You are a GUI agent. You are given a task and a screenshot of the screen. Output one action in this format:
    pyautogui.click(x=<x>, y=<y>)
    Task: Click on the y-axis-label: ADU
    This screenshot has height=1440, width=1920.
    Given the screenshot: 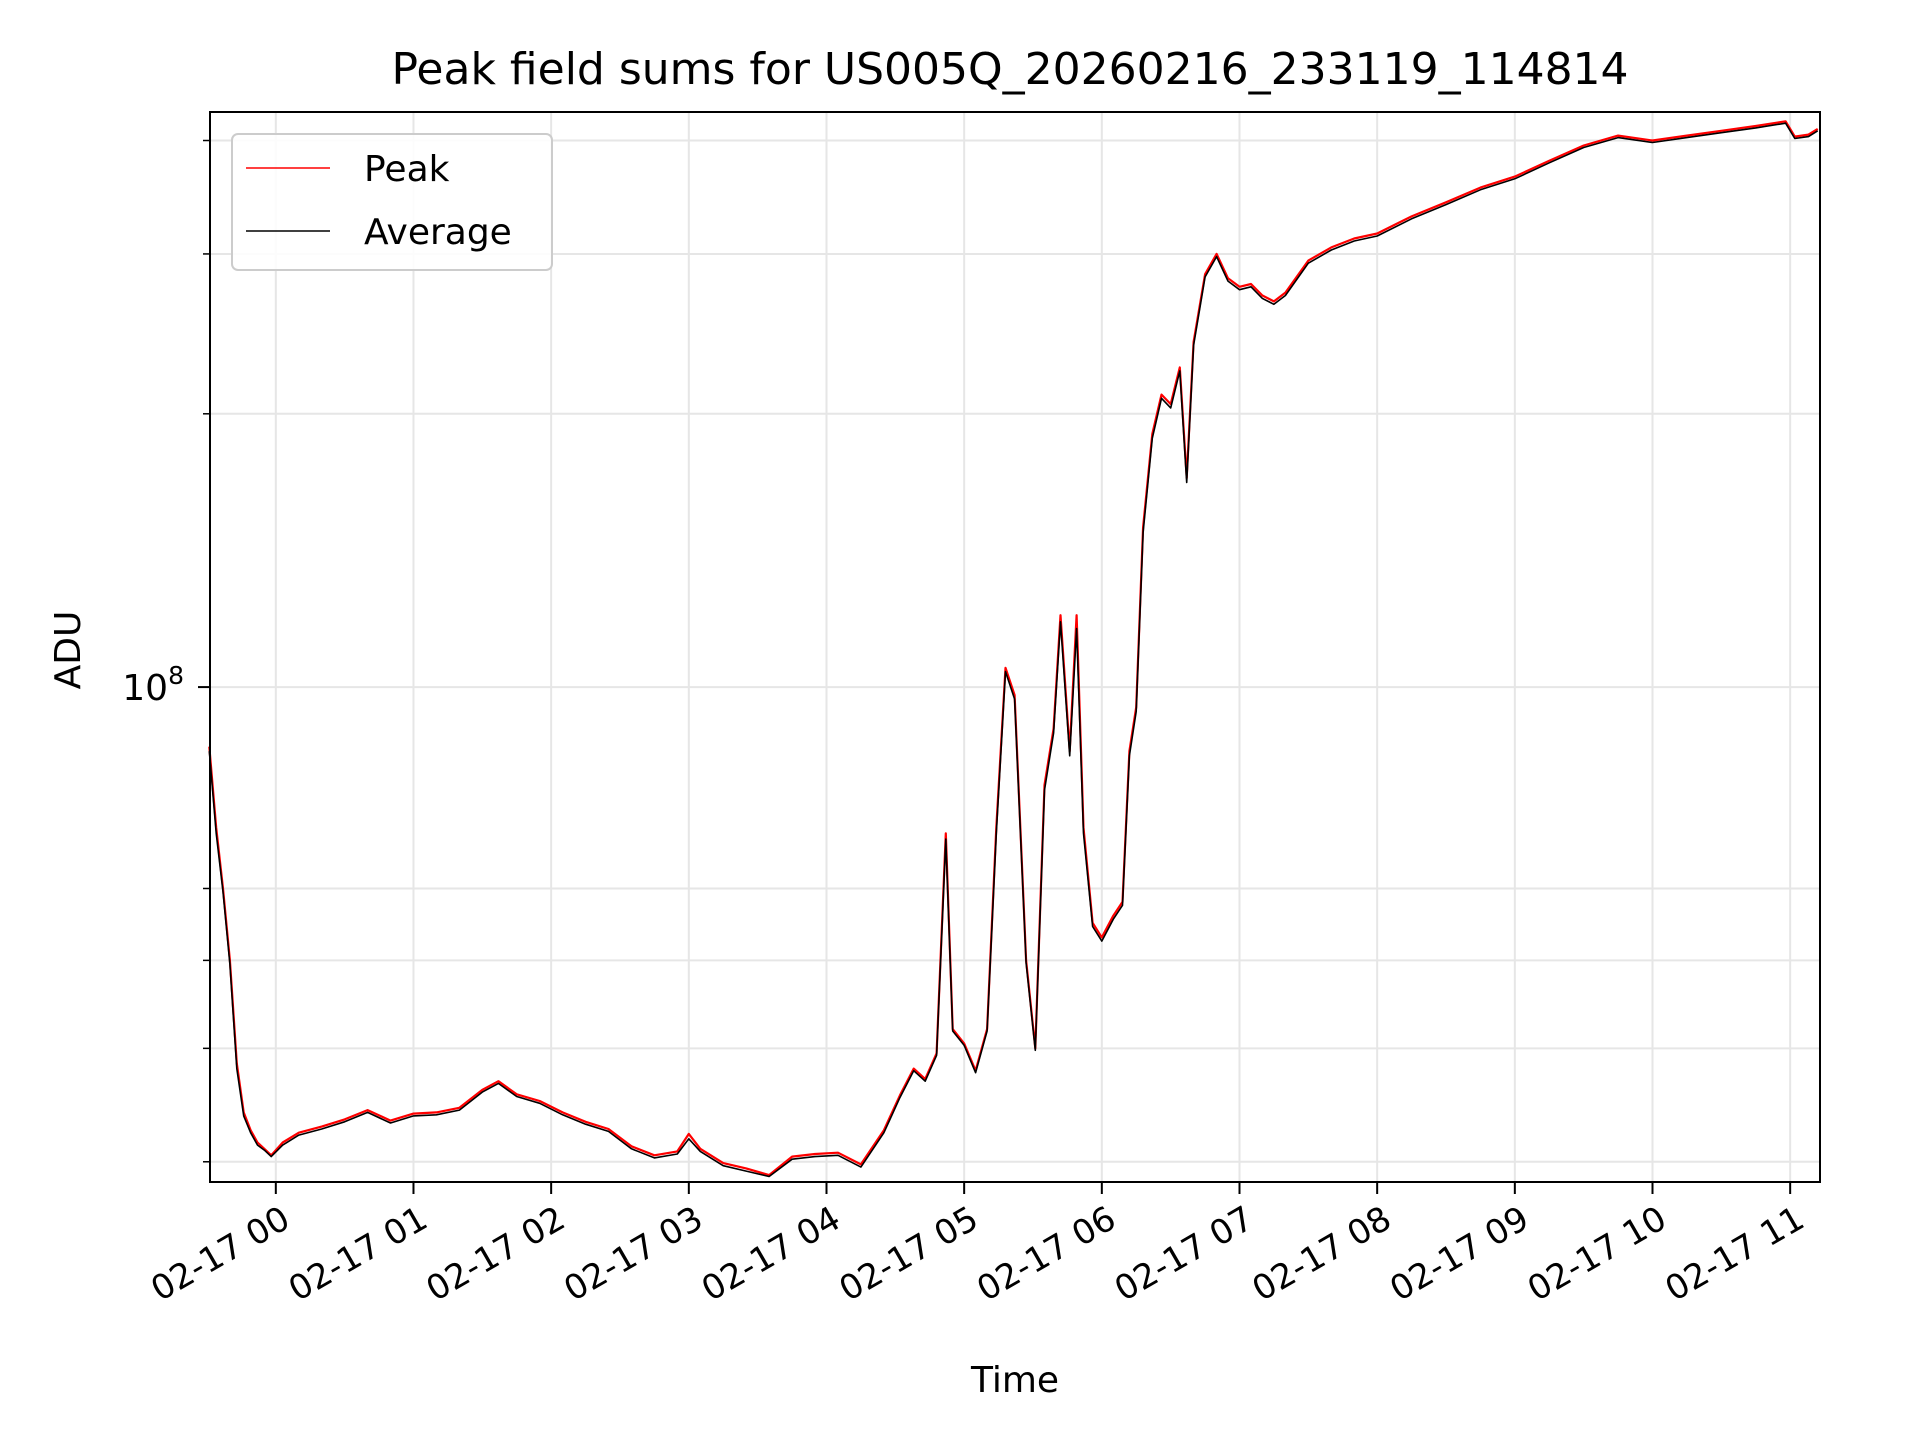 What is the action you would take?
    pyautogui.click(x=68, y=650)
    